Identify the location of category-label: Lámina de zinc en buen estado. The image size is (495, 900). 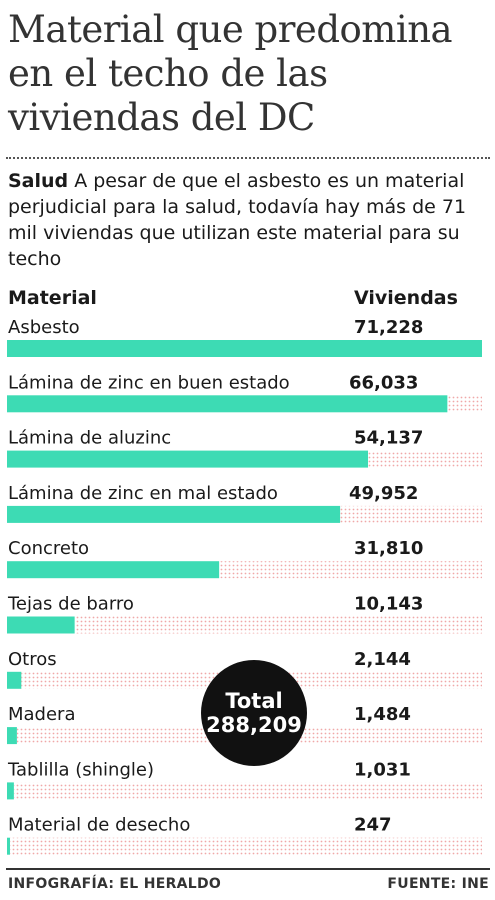
(149, 382).